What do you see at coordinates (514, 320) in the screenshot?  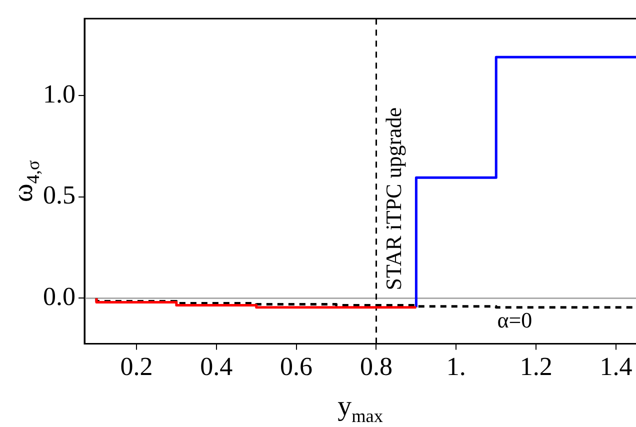 I see `annotation: α=0` at bounding box center [514, 320].